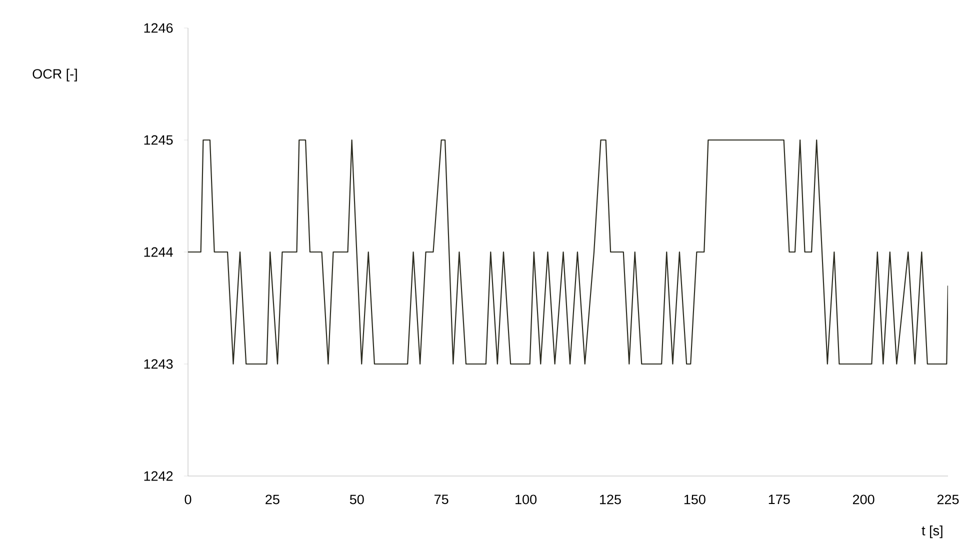  Describe the element at coordinates (948, 499) in the screenshot. I see `x-tick-label: 225` at that location.